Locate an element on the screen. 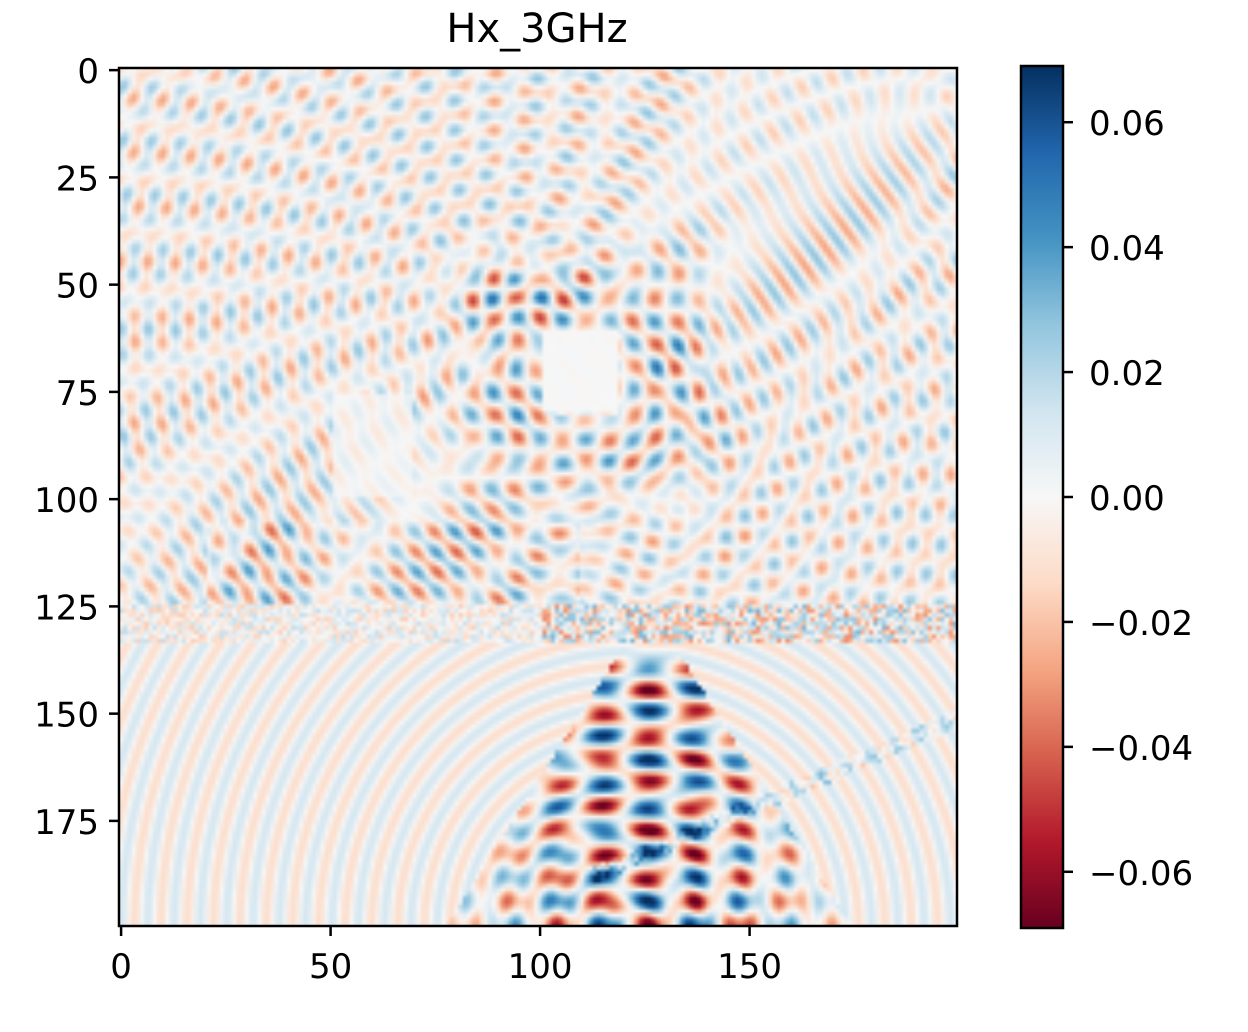  y-tick-label: 75 is located at coordinates (77, 394).